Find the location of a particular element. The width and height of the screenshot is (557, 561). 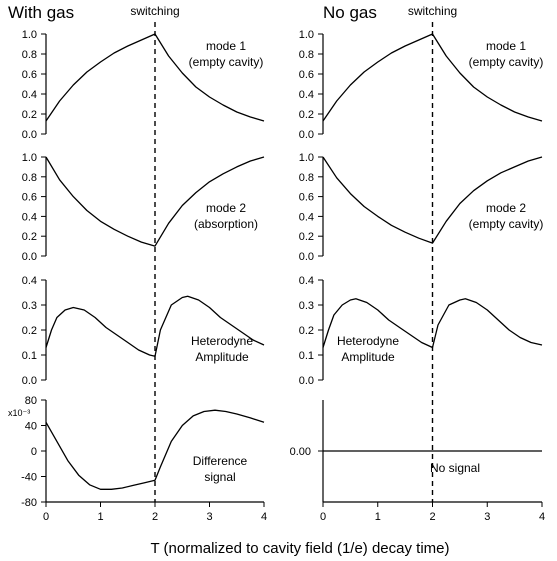

value-label: 0.00 is located at coordinates (300, 452).